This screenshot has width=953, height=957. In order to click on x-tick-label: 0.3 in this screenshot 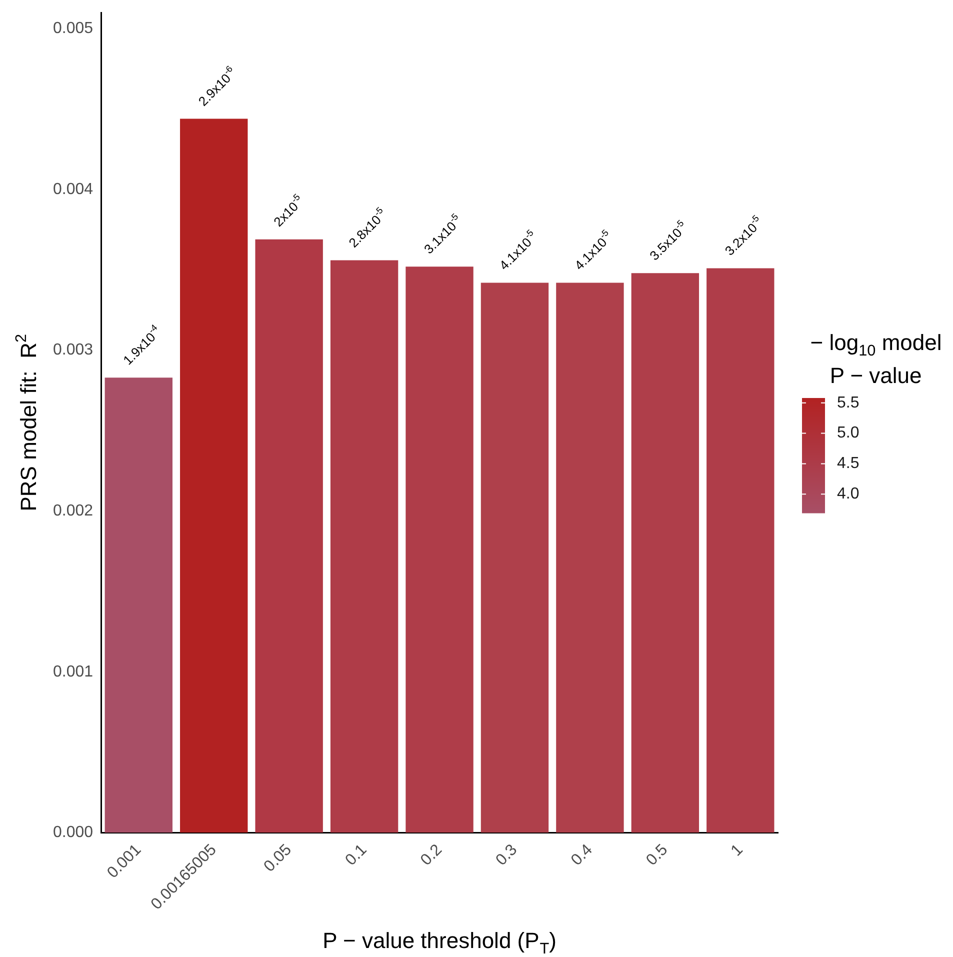, I will do `click(506, 855)`.